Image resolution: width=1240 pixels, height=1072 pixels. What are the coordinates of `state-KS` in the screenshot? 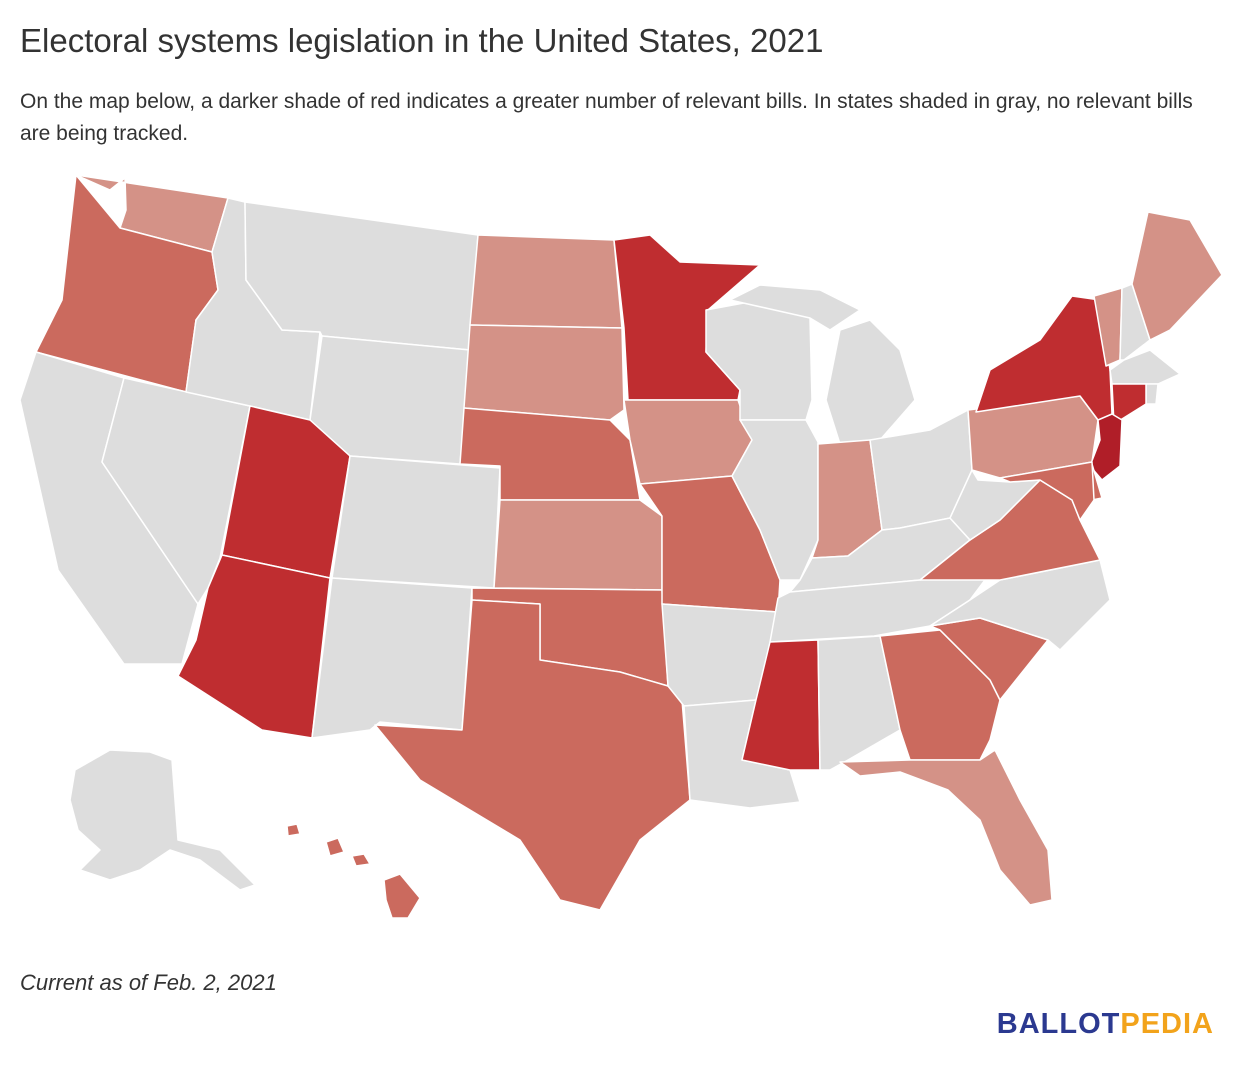 It's located at (578, 545).